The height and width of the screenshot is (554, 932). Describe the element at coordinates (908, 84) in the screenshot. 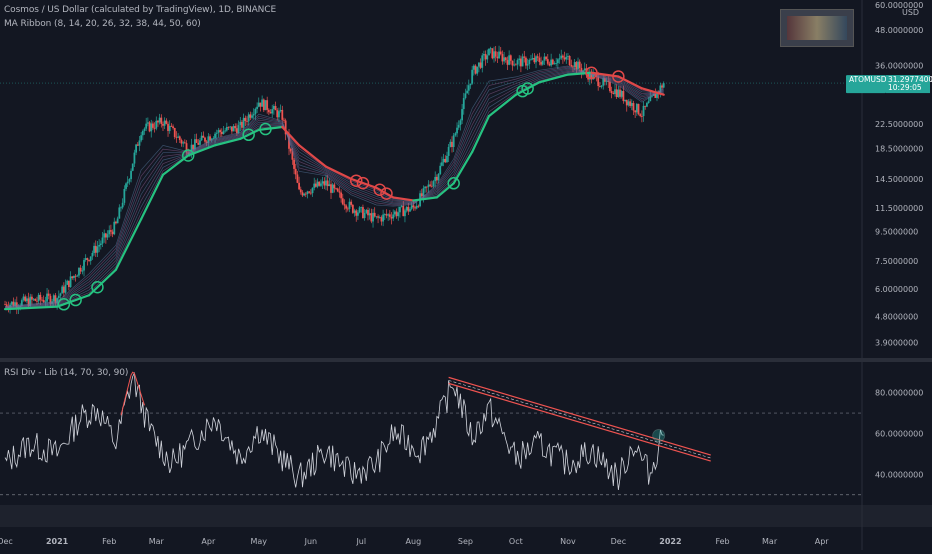

I see `current-price-box` at that location.